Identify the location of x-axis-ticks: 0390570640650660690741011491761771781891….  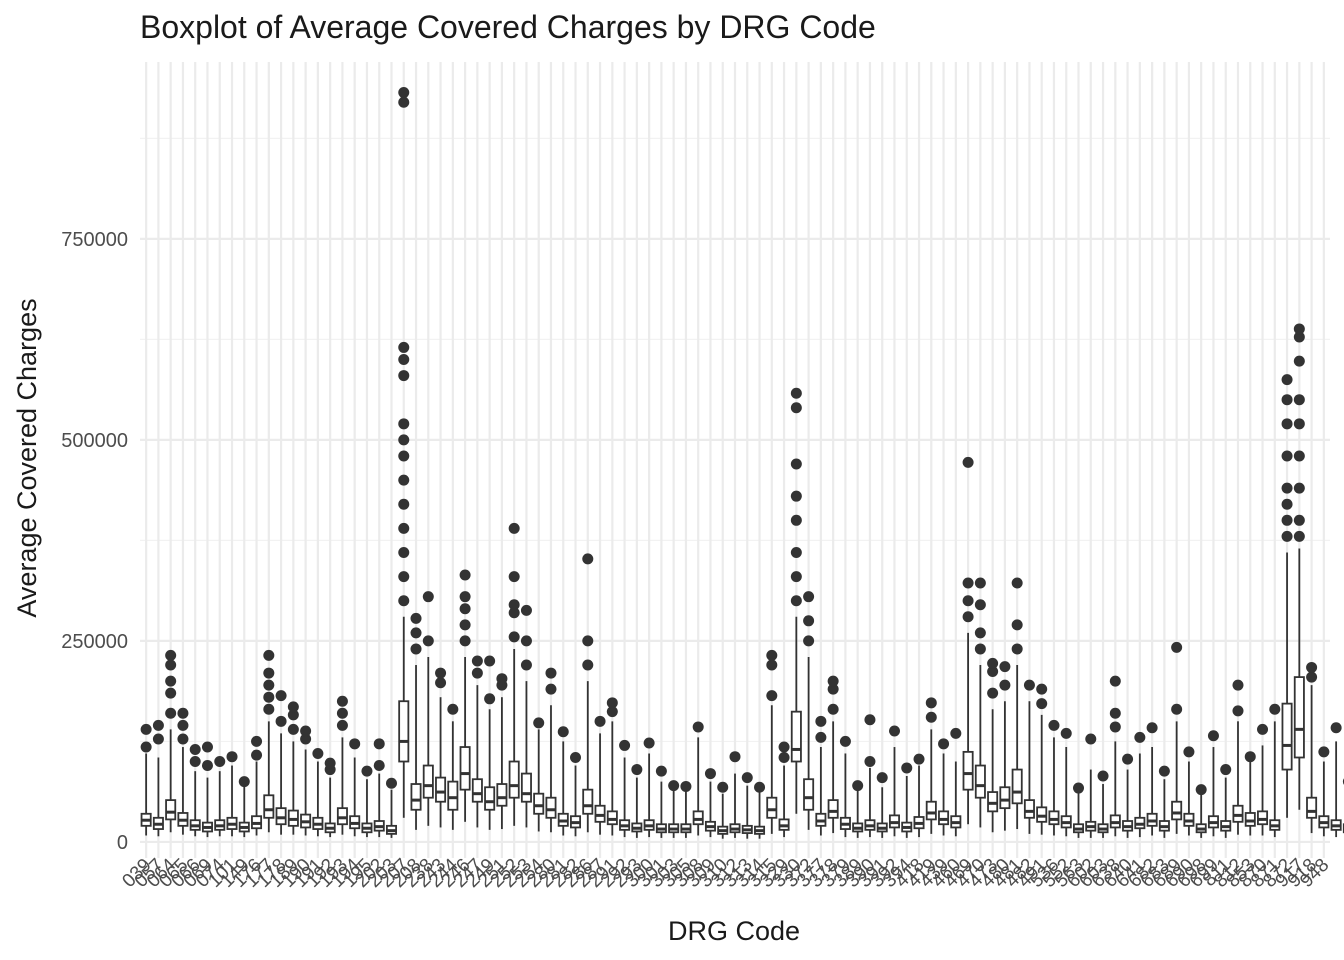
(725, 873).